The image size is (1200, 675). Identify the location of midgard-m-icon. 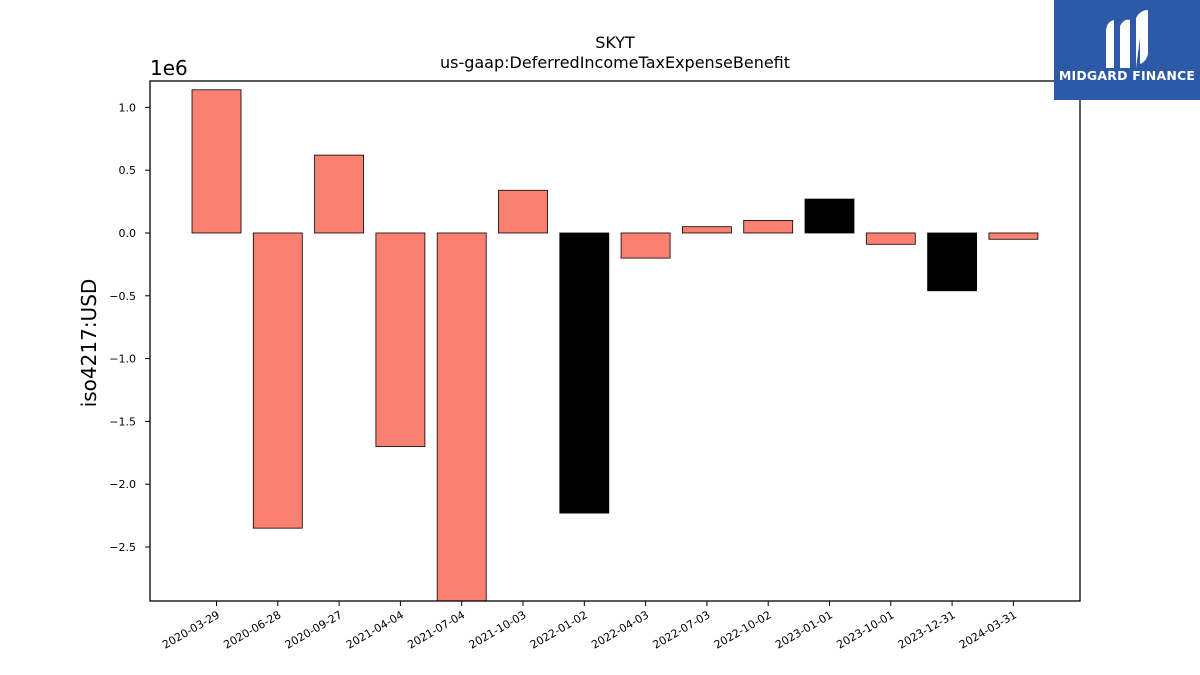
(1127, 39).